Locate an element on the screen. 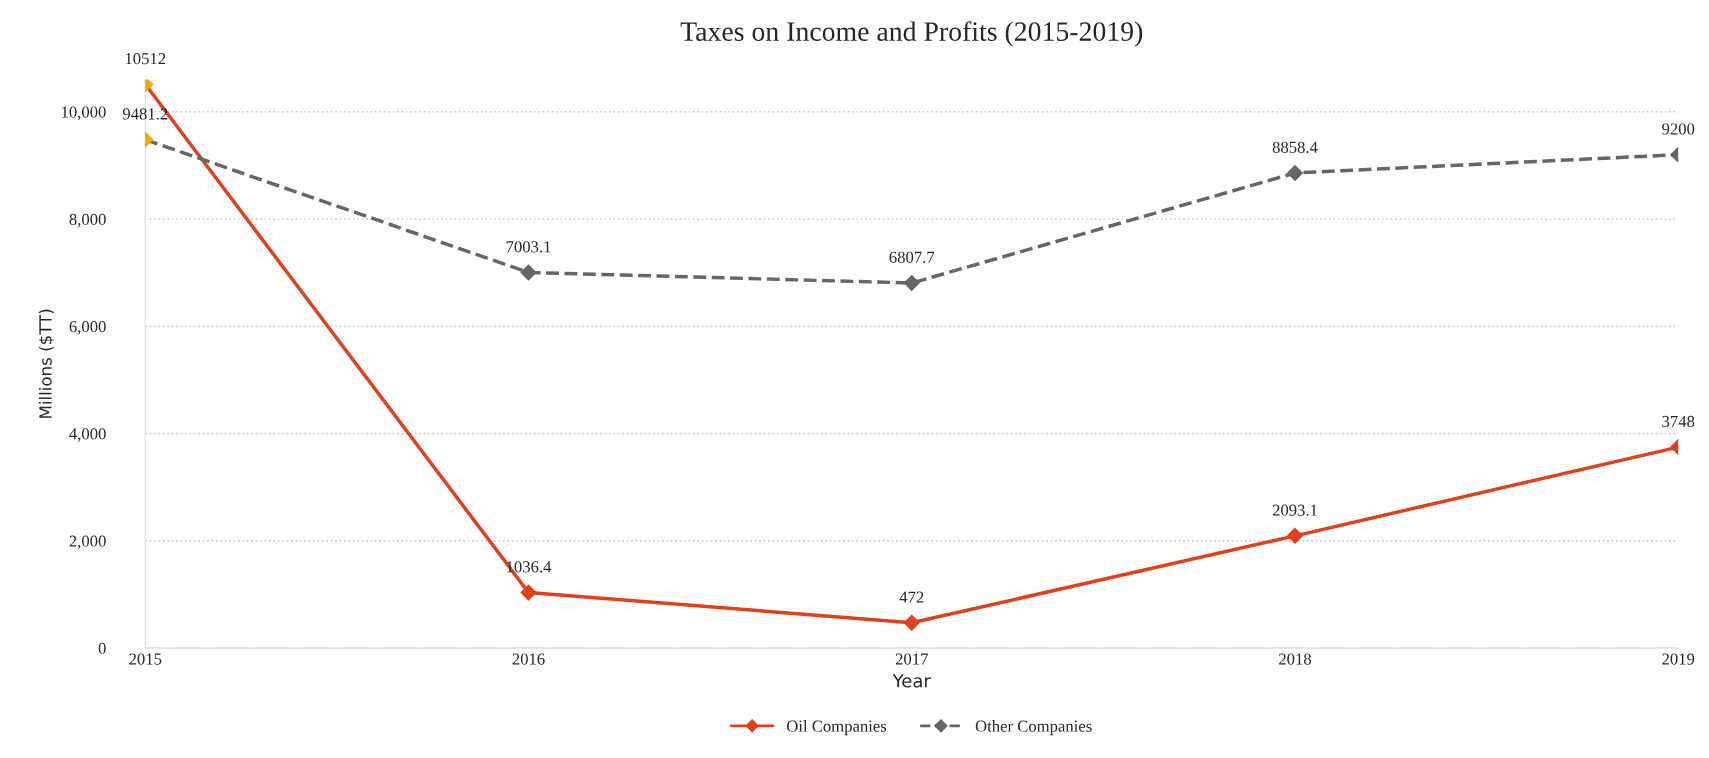 The image size is (1709, 758). data-label: 9200 is located at coordinates (1678, 129).